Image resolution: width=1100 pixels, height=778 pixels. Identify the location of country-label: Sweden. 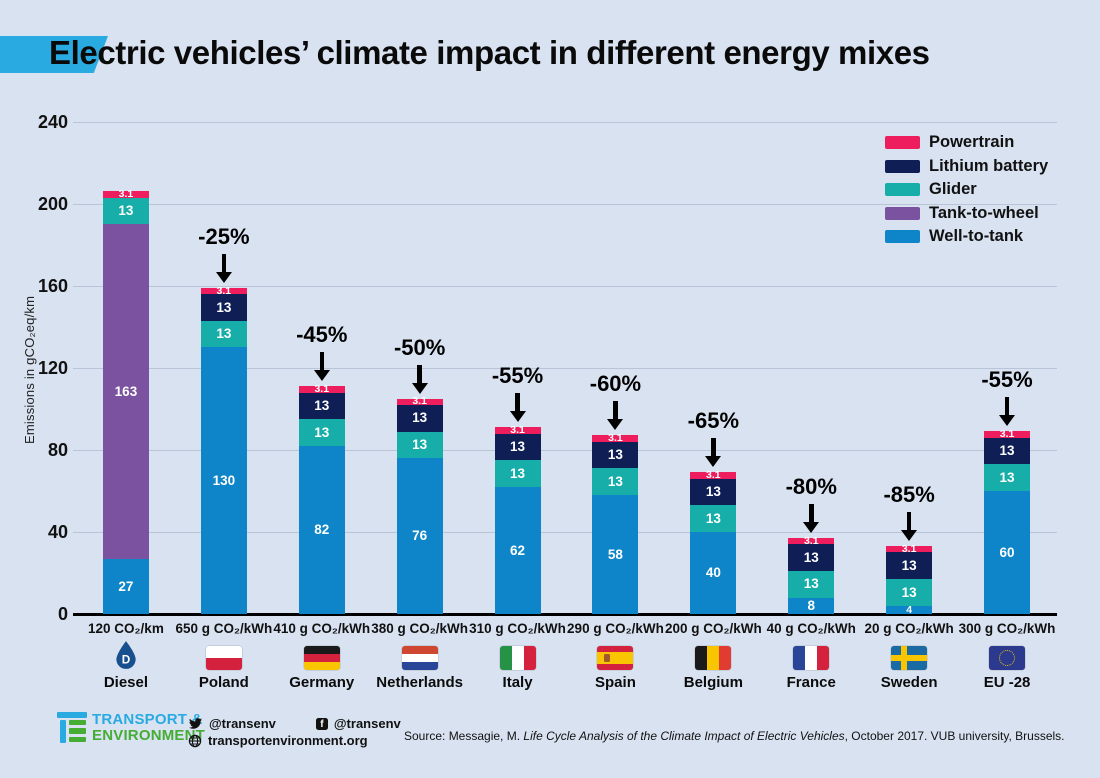
(909, 682).